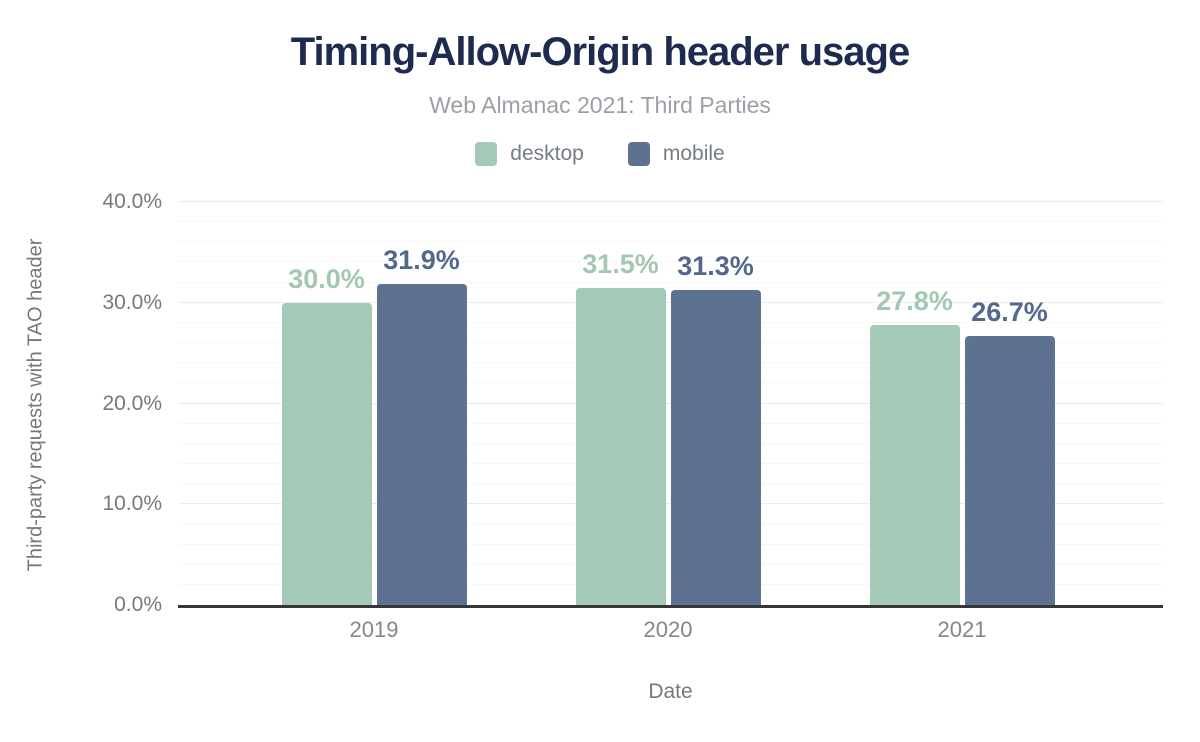 The height and width of the screenshot is (742, 1200). I want to click on y-tick-label-20: 20.0%, so click(132, 403).